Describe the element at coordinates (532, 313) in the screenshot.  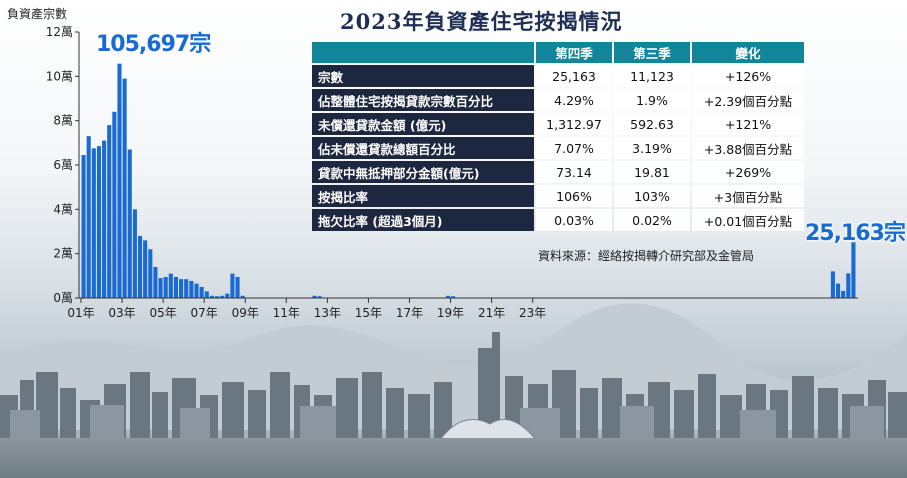
I see `x-tick-label: 23年` at that location.